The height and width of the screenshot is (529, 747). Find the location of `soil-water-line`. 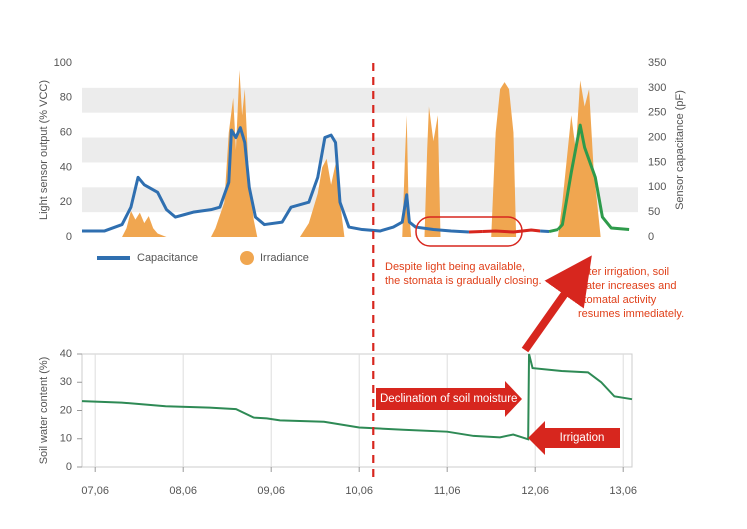

soil-water-line is located at coordinates (357, 397).